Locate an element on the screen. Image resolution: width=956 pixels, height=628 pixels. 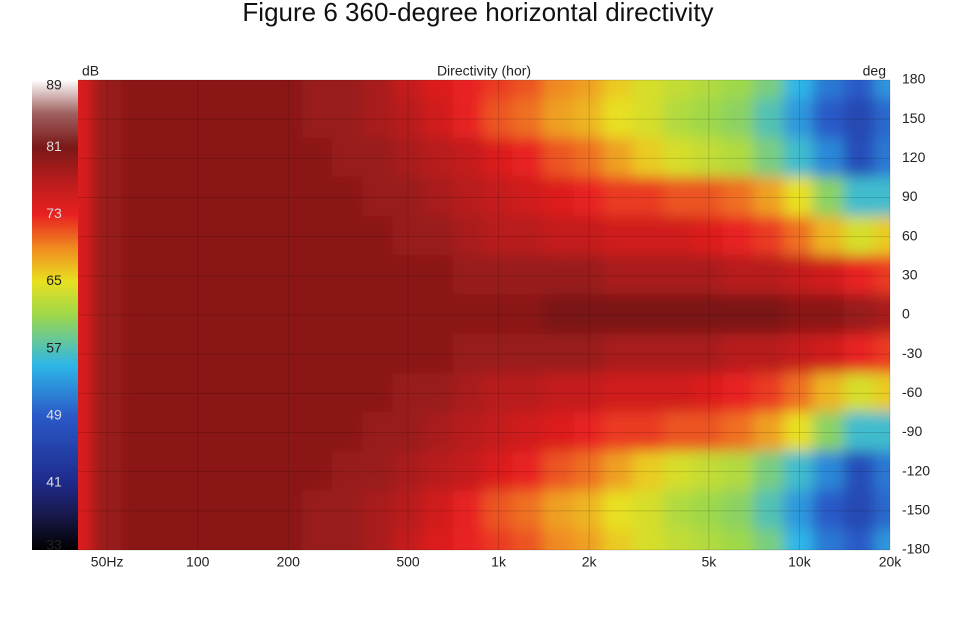
y-tick-label: -150 is located at coordinates (916, 510).